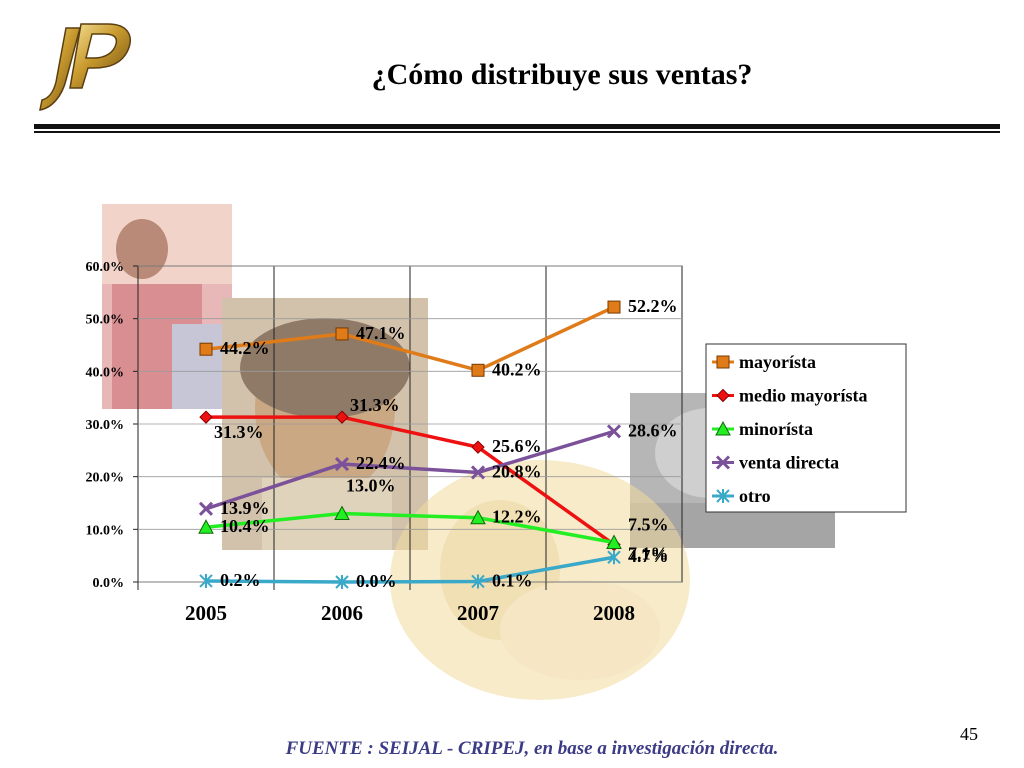 The width and height of the screenshot is (1024, 768). Describe the element at coordinates (969, 734) in the screenshot. I see `page-number: 45` at that location.